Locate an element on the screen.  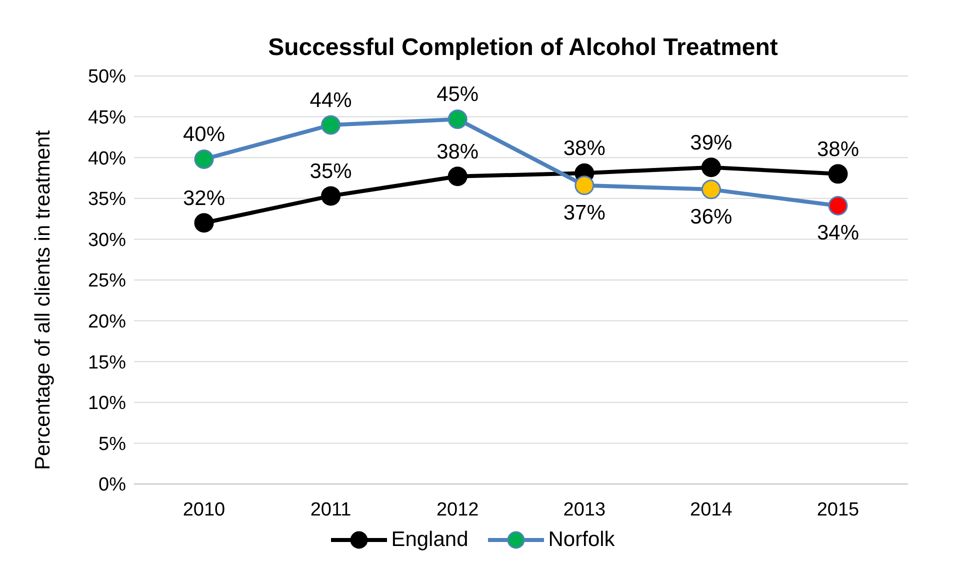
y-tick-label: 20% is located at coordinates (107, 322).